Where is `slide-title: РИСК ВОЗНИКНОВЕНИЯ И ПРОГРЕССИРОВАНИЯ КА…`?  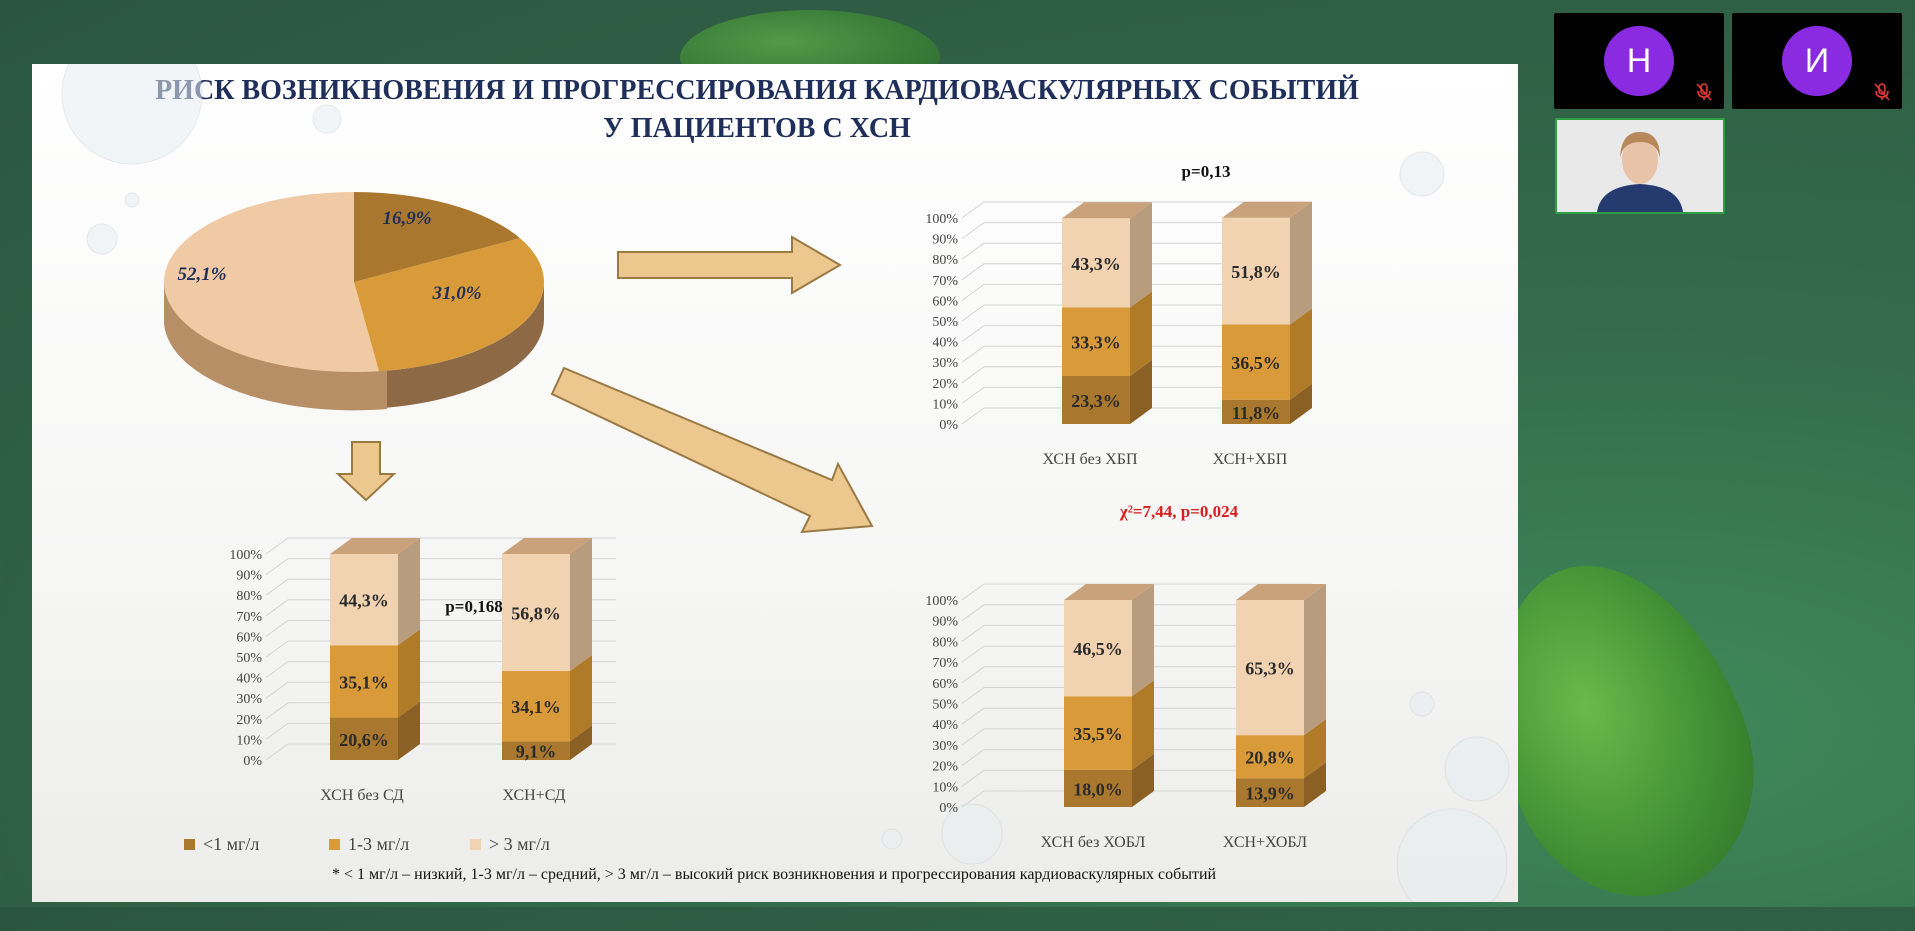
slide-title: РИСК ВОЗНИКНОВЕНИЯ И ПРОГРЕССИРОВАНИЯ КА… is located at coordinates (757, 110).